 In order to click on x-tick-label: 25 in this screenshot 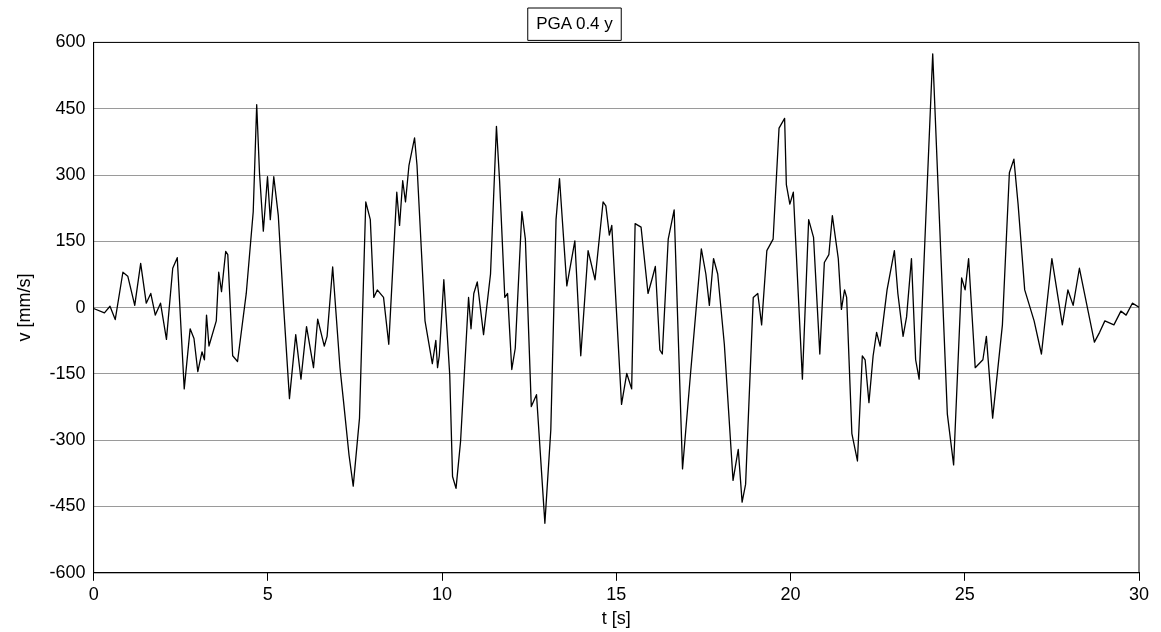, I will do `click(964, 593)`.